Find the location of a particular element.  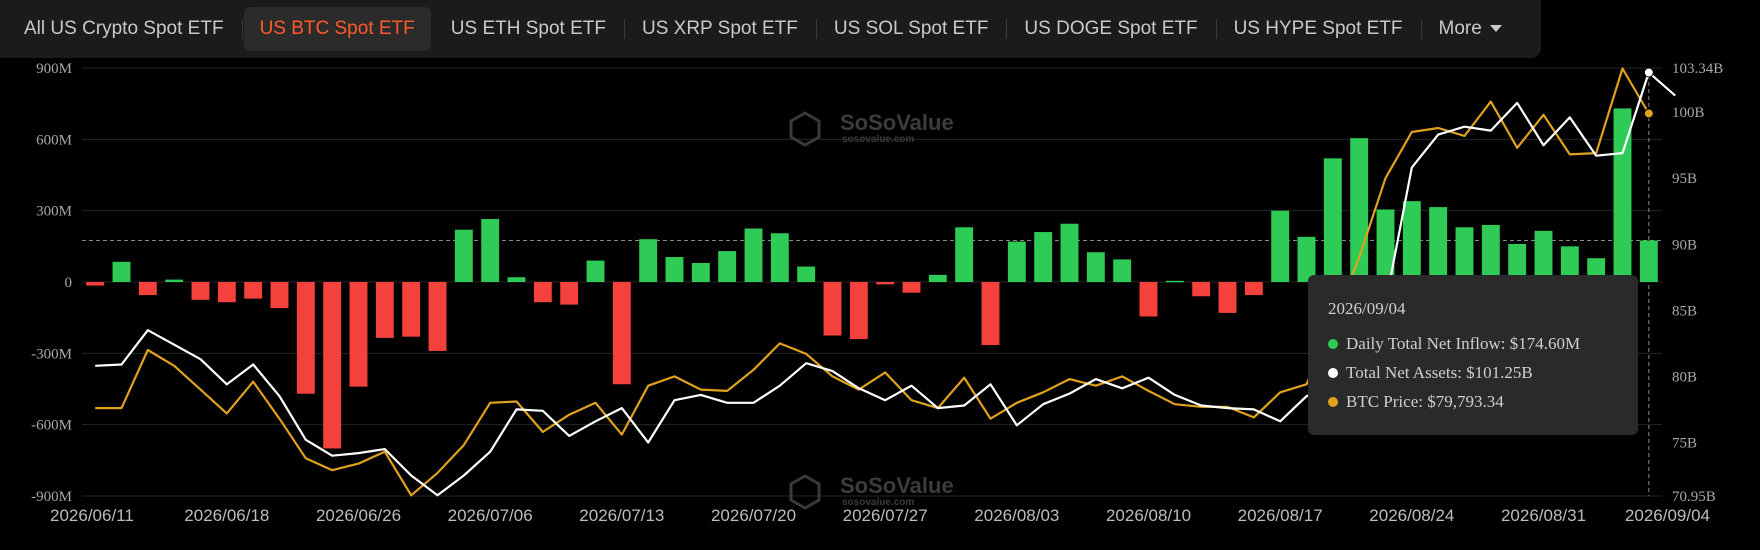

y-left-tick-label: 900M is located at coordinates (54, 69).